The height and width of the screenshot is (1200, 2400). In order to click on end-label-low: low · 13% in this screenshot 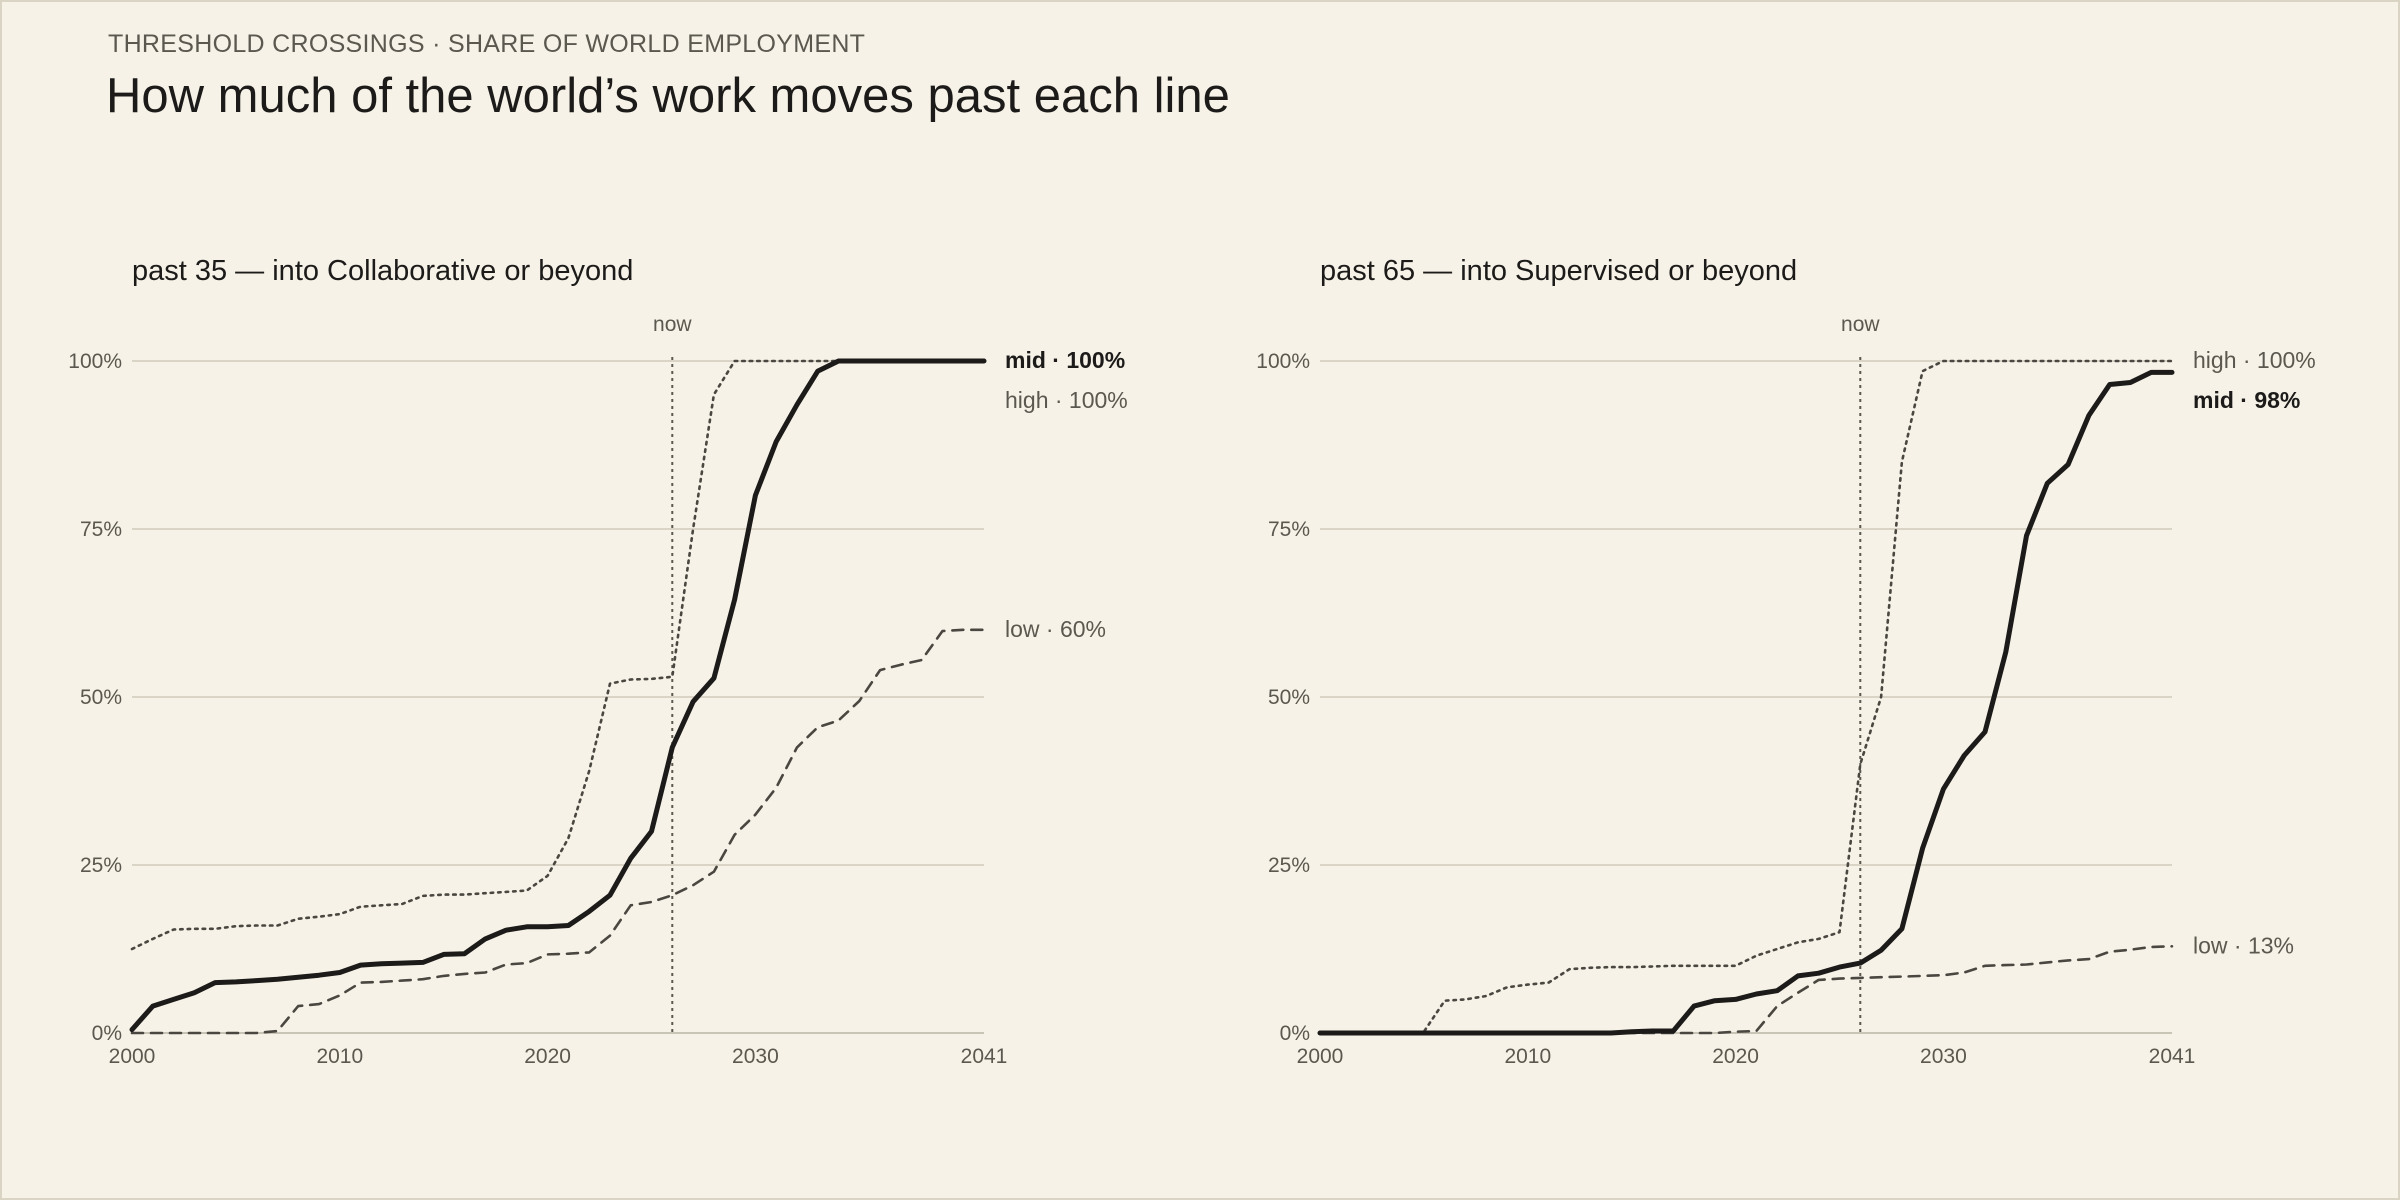, I will do `click(2243, 945)`.